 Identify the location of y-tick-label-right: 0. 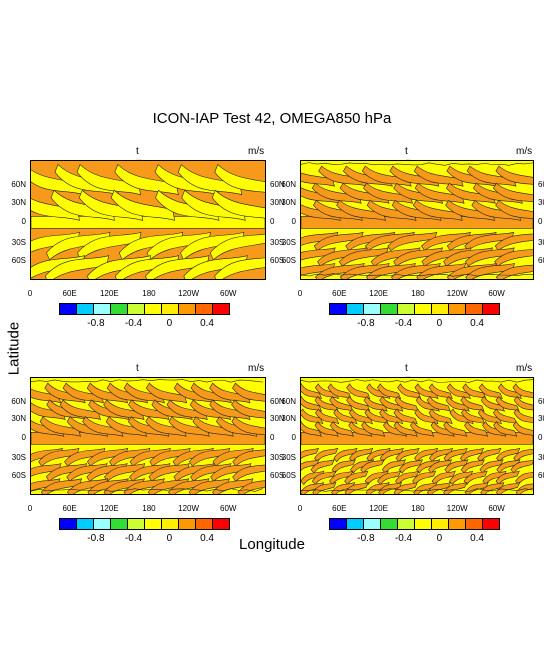
(272, 222).